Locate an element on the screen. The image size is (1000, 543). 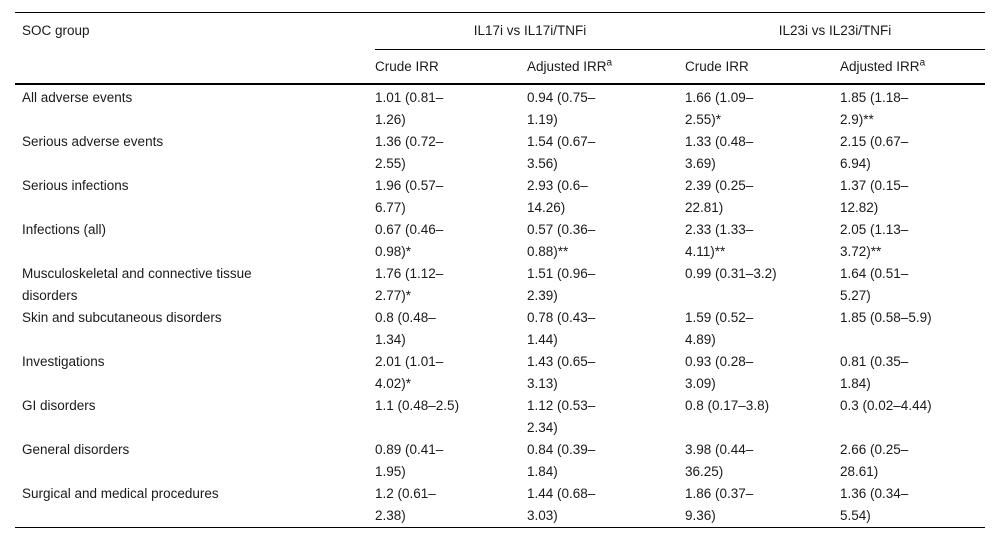
col-group-il23i-vs-il23i-tnfi: IL23i vs IL23i/TNFi is located at coordinates (835, 31).